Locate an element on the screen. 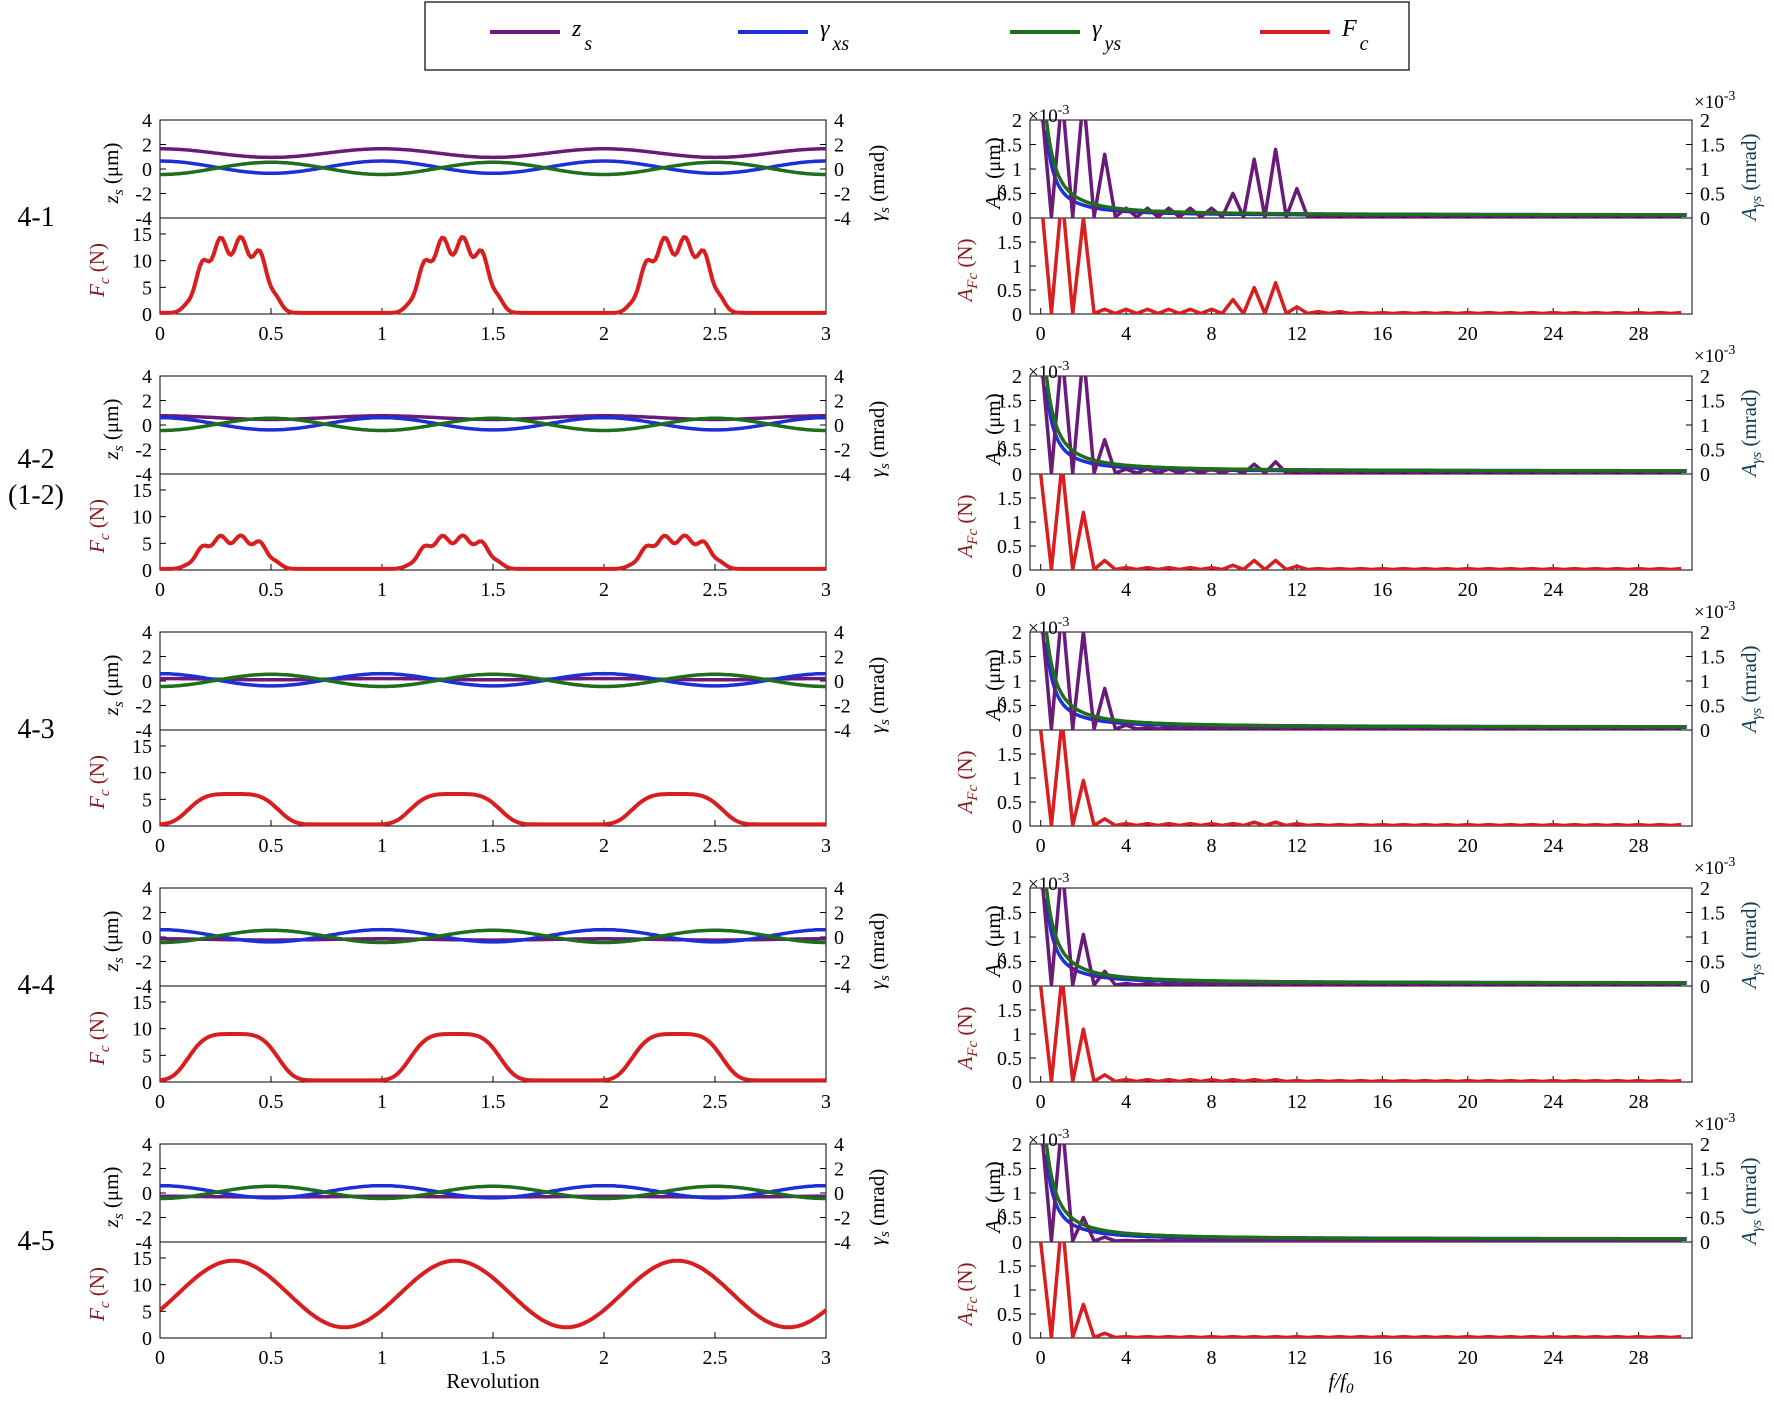 The image size is (1774, 1409). legend-label-gamma_ys: γys is located at coordinates (1106, 35).